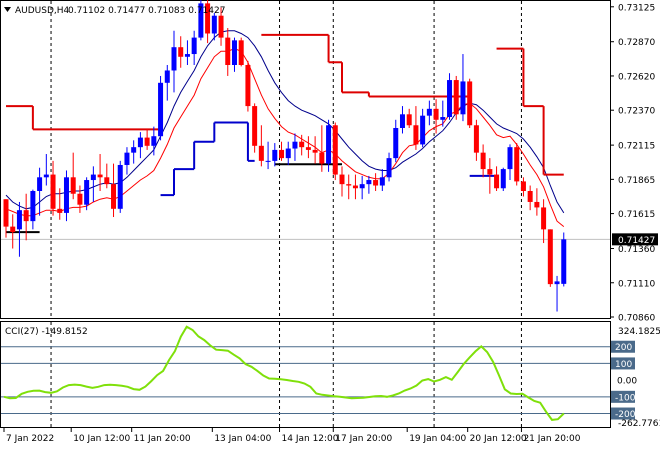 This screenshot has height=454, width=660. What do you see at coordinates (636, 250) in the screenshot?
I see `price-tick-label: 0.71360` at bounding box center [636, 250].